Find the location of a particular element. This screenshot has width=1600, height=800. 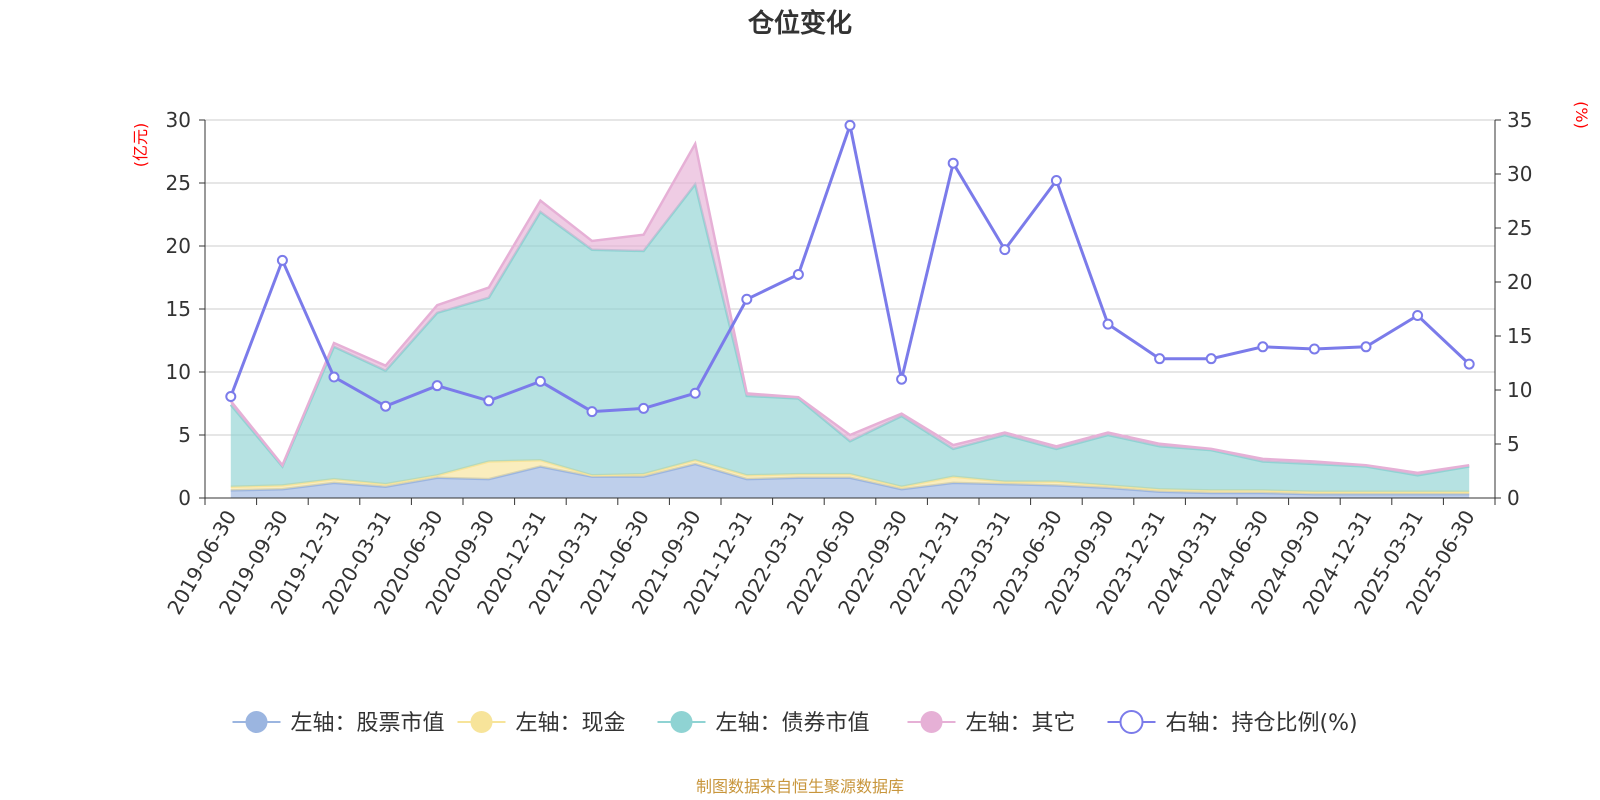

legend: 左轴：股票市值 左轴：现金 左轴：债券市值 左轴：其它 右轴：持仓比例(%) is located at coordinates (795, 723).